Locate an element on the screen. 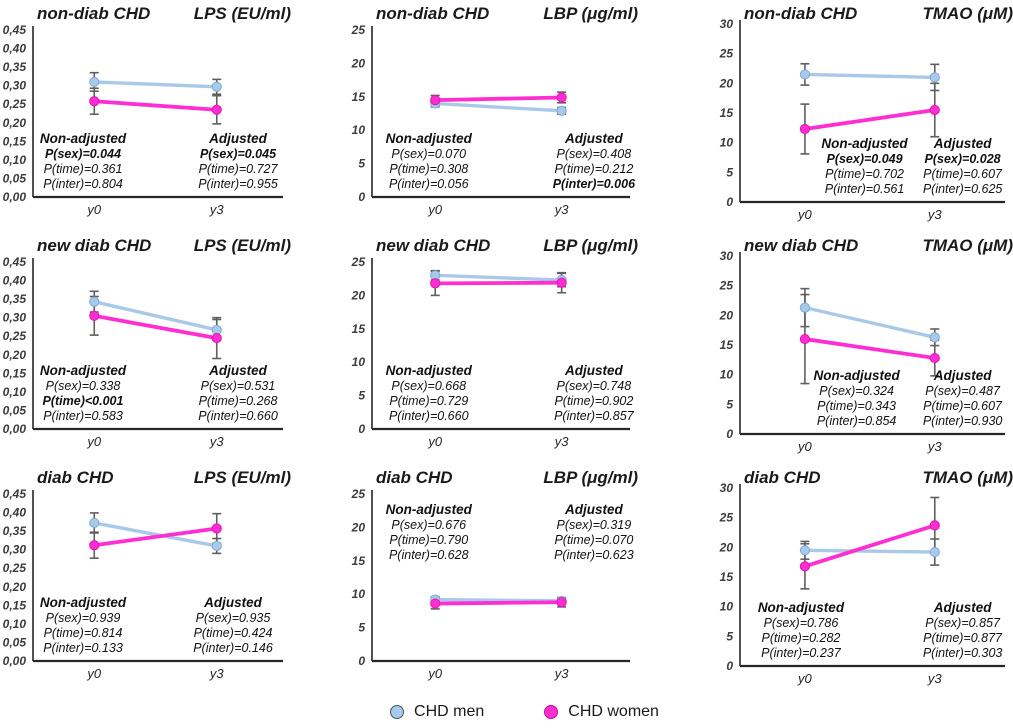 This screenshot has width=1013, height=728. annotation-line: P(inter)=0.303 is located at coordinates (963, 653).